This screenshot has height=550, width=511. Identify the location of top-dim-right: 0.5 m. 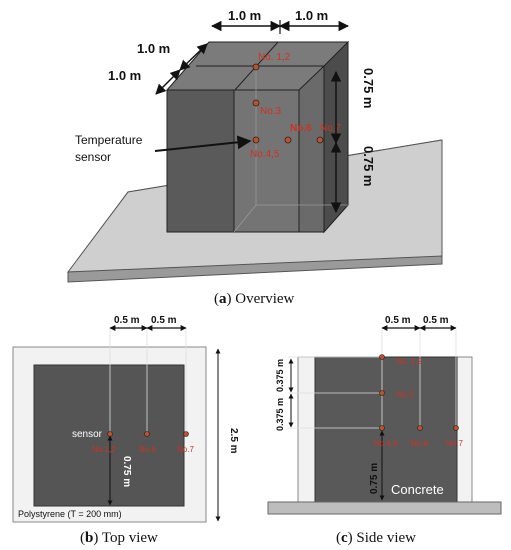
(164, 320).